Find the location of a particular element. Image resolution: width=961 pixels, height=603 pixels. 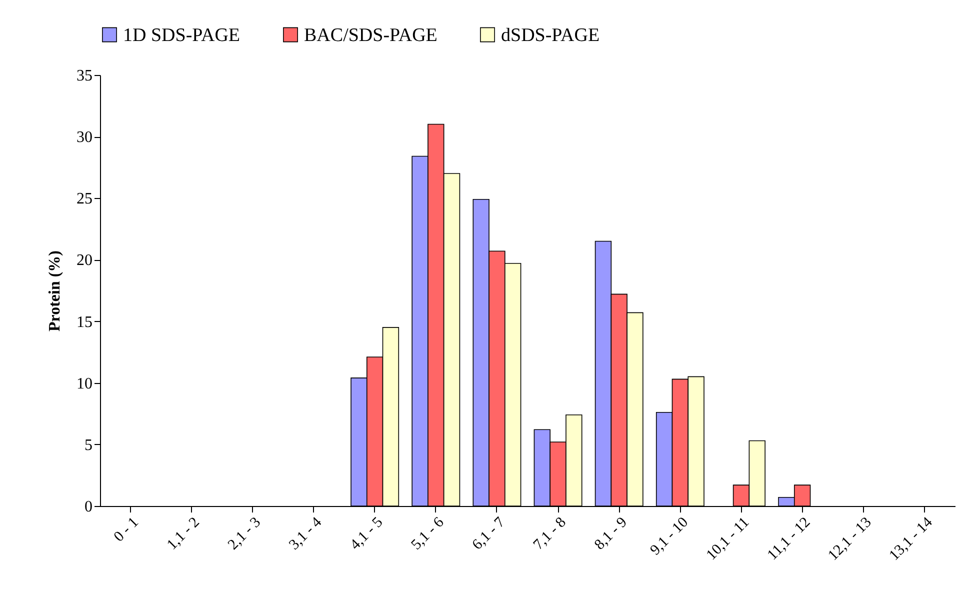

y-axis-title: Protein (%) is located at coordinates (55, 291).